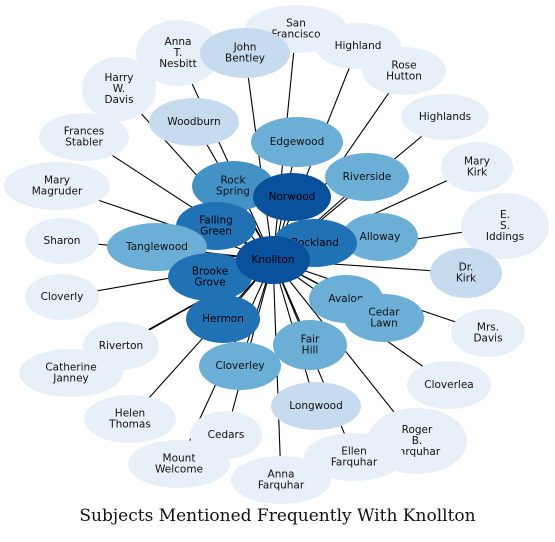 The image size is (555, 542). I want to click on node-label-frances-stabler: Frances, so click(84, 132).